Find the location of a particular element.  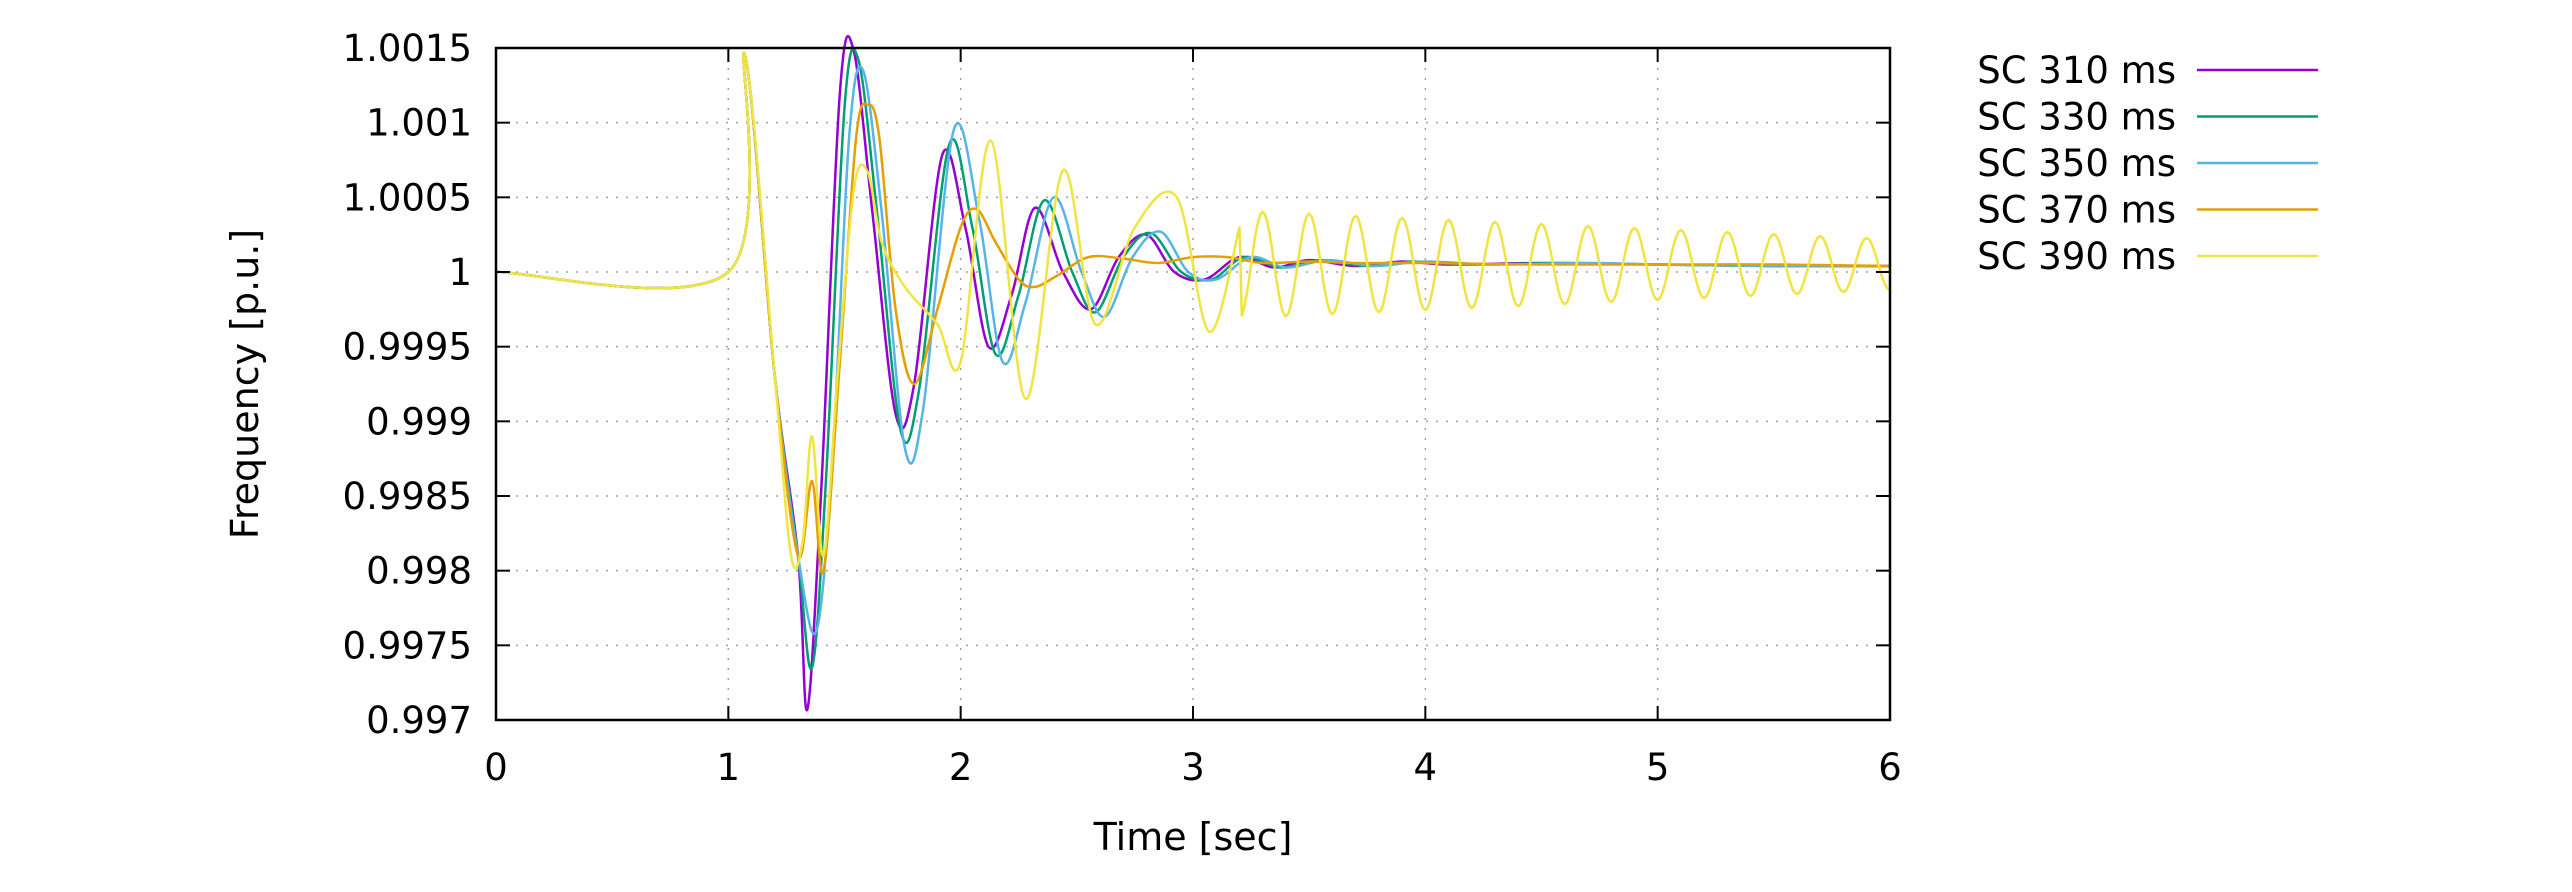

y-tick-label: 0.997 is located at coordinates (419, 720).